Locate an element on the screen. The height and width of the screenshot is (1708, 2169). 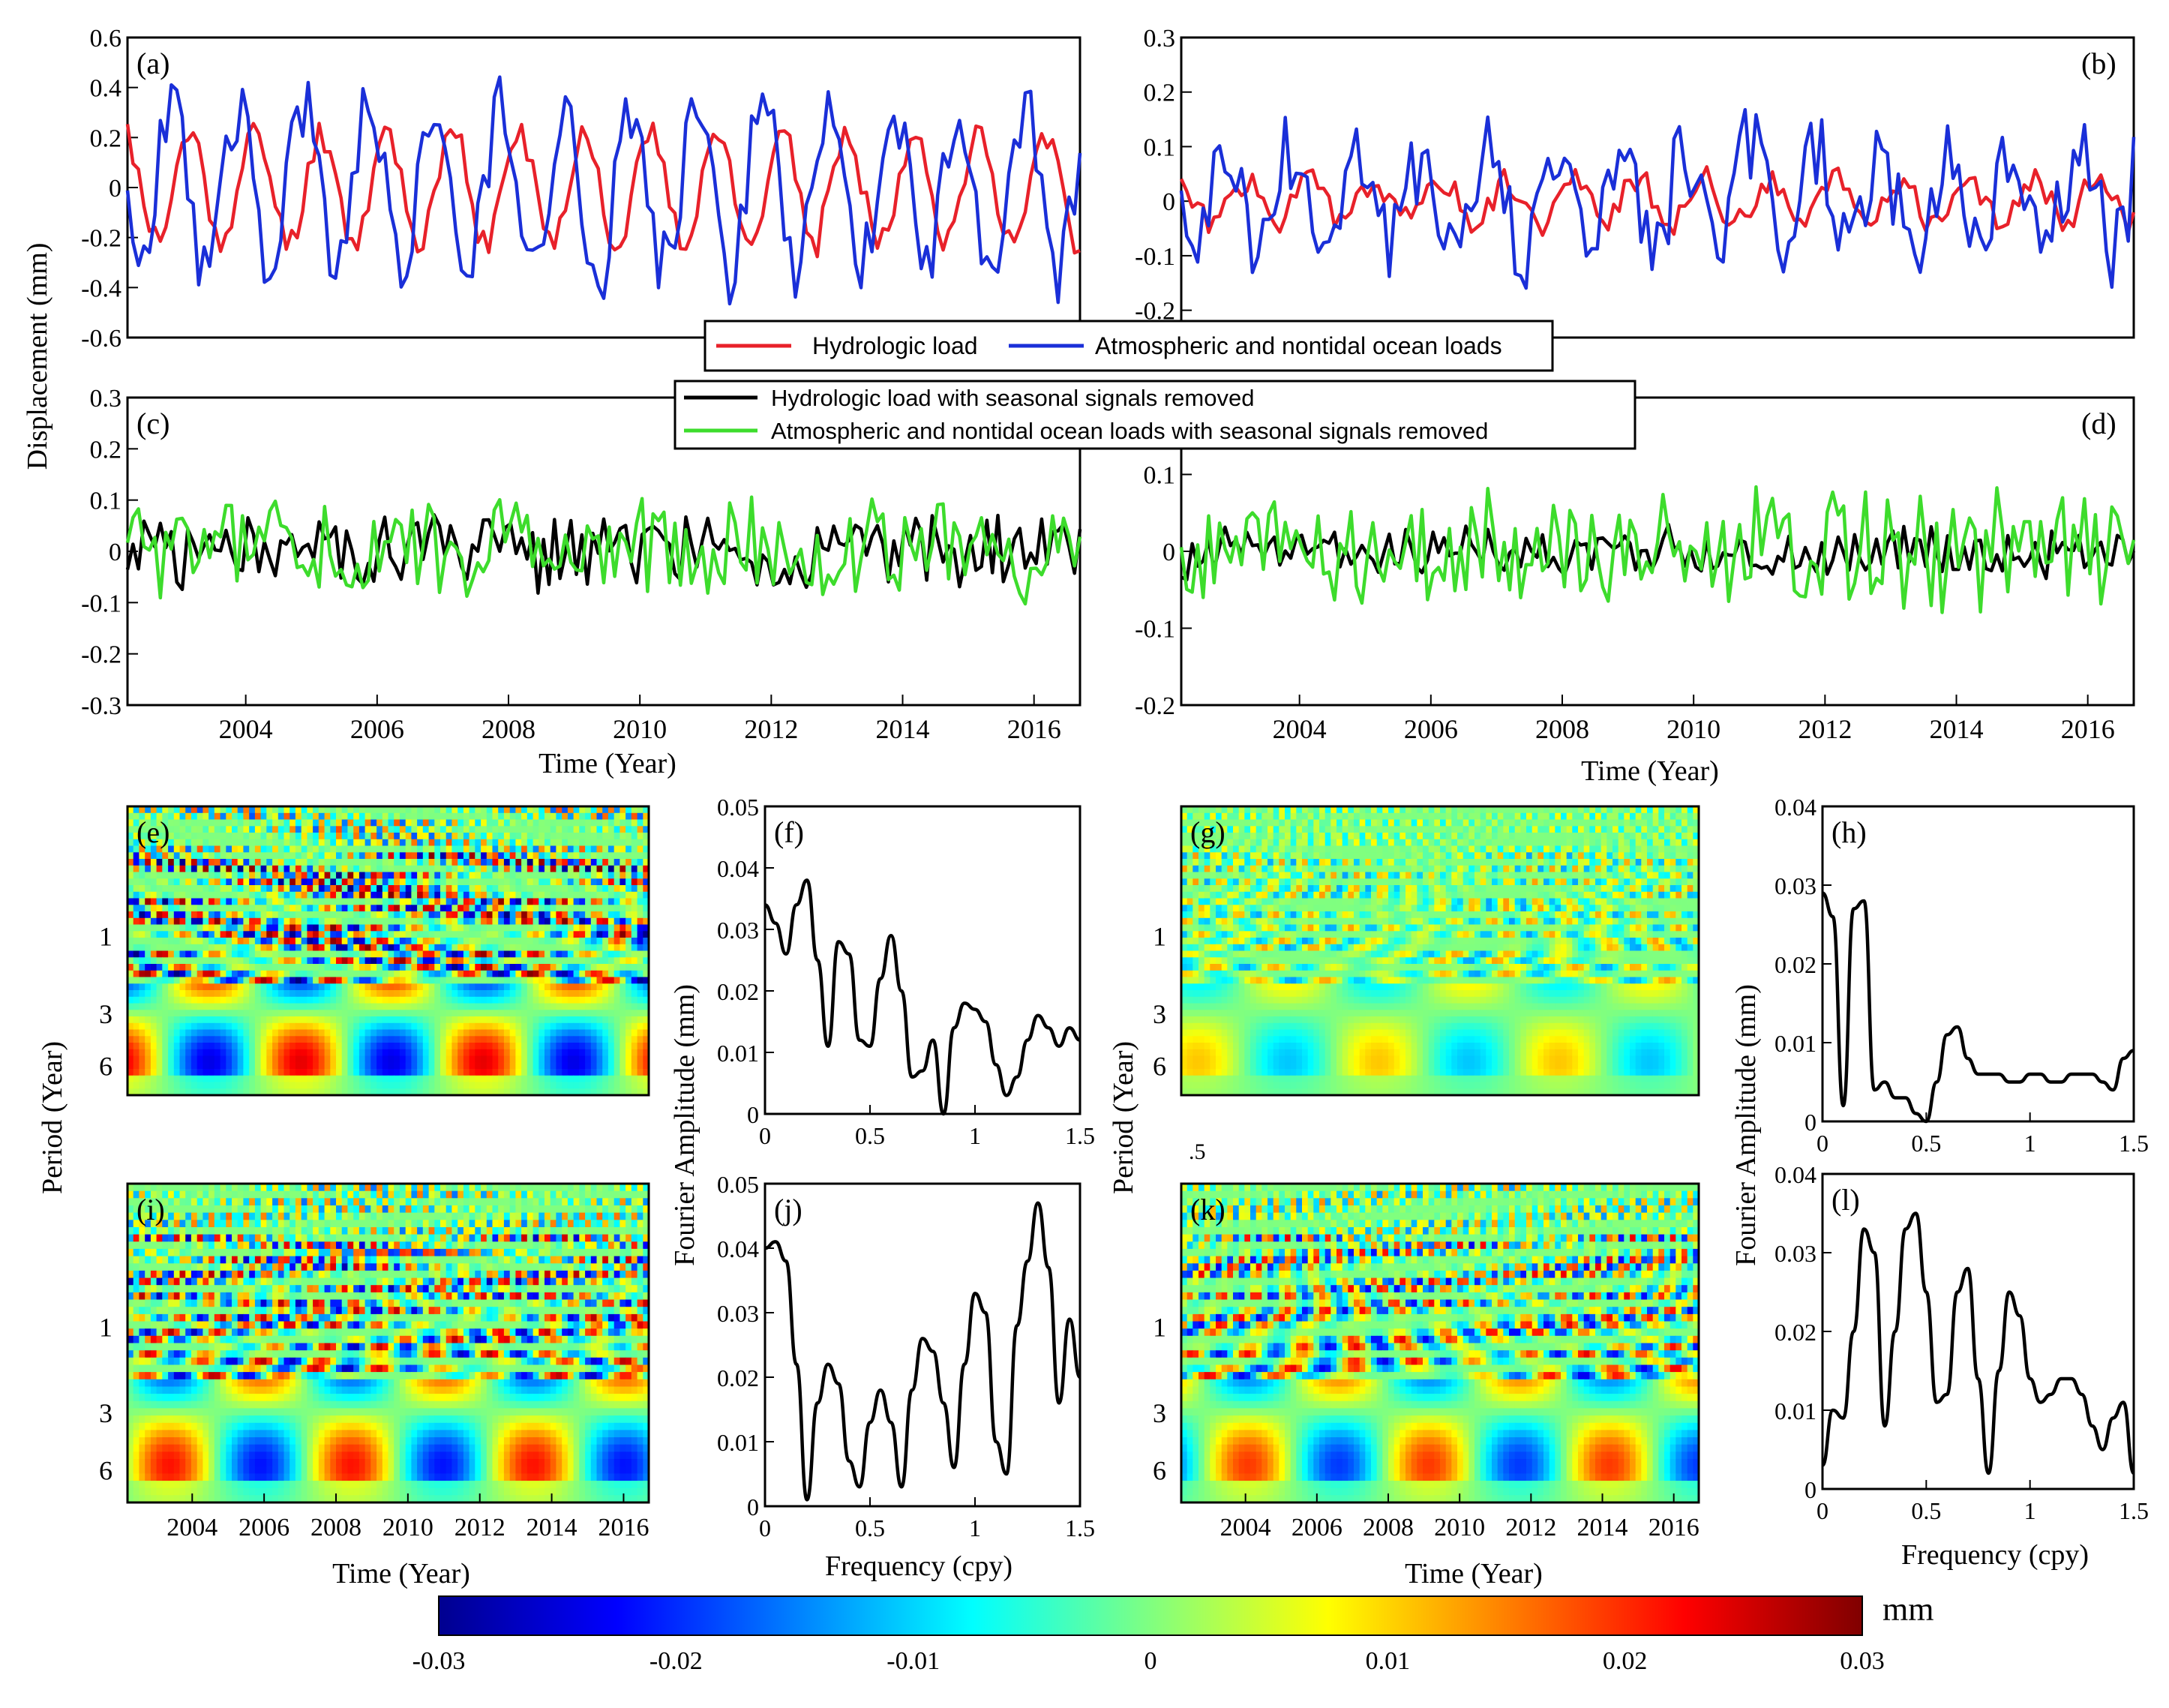
xtick-label-c: 2012 is located at coordinates (771, 729).